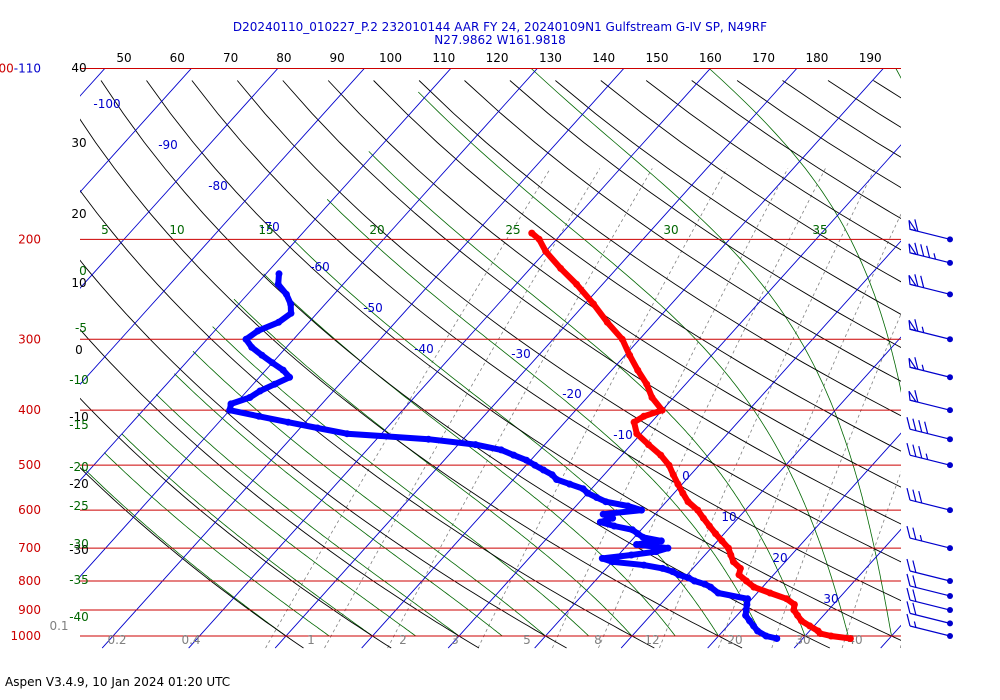 The width and height of the screenshot is (1000, 700). Describe the element at coordinates (603, 58) in the screenshot. I see `top-axis-tick-label: 140` at that location.